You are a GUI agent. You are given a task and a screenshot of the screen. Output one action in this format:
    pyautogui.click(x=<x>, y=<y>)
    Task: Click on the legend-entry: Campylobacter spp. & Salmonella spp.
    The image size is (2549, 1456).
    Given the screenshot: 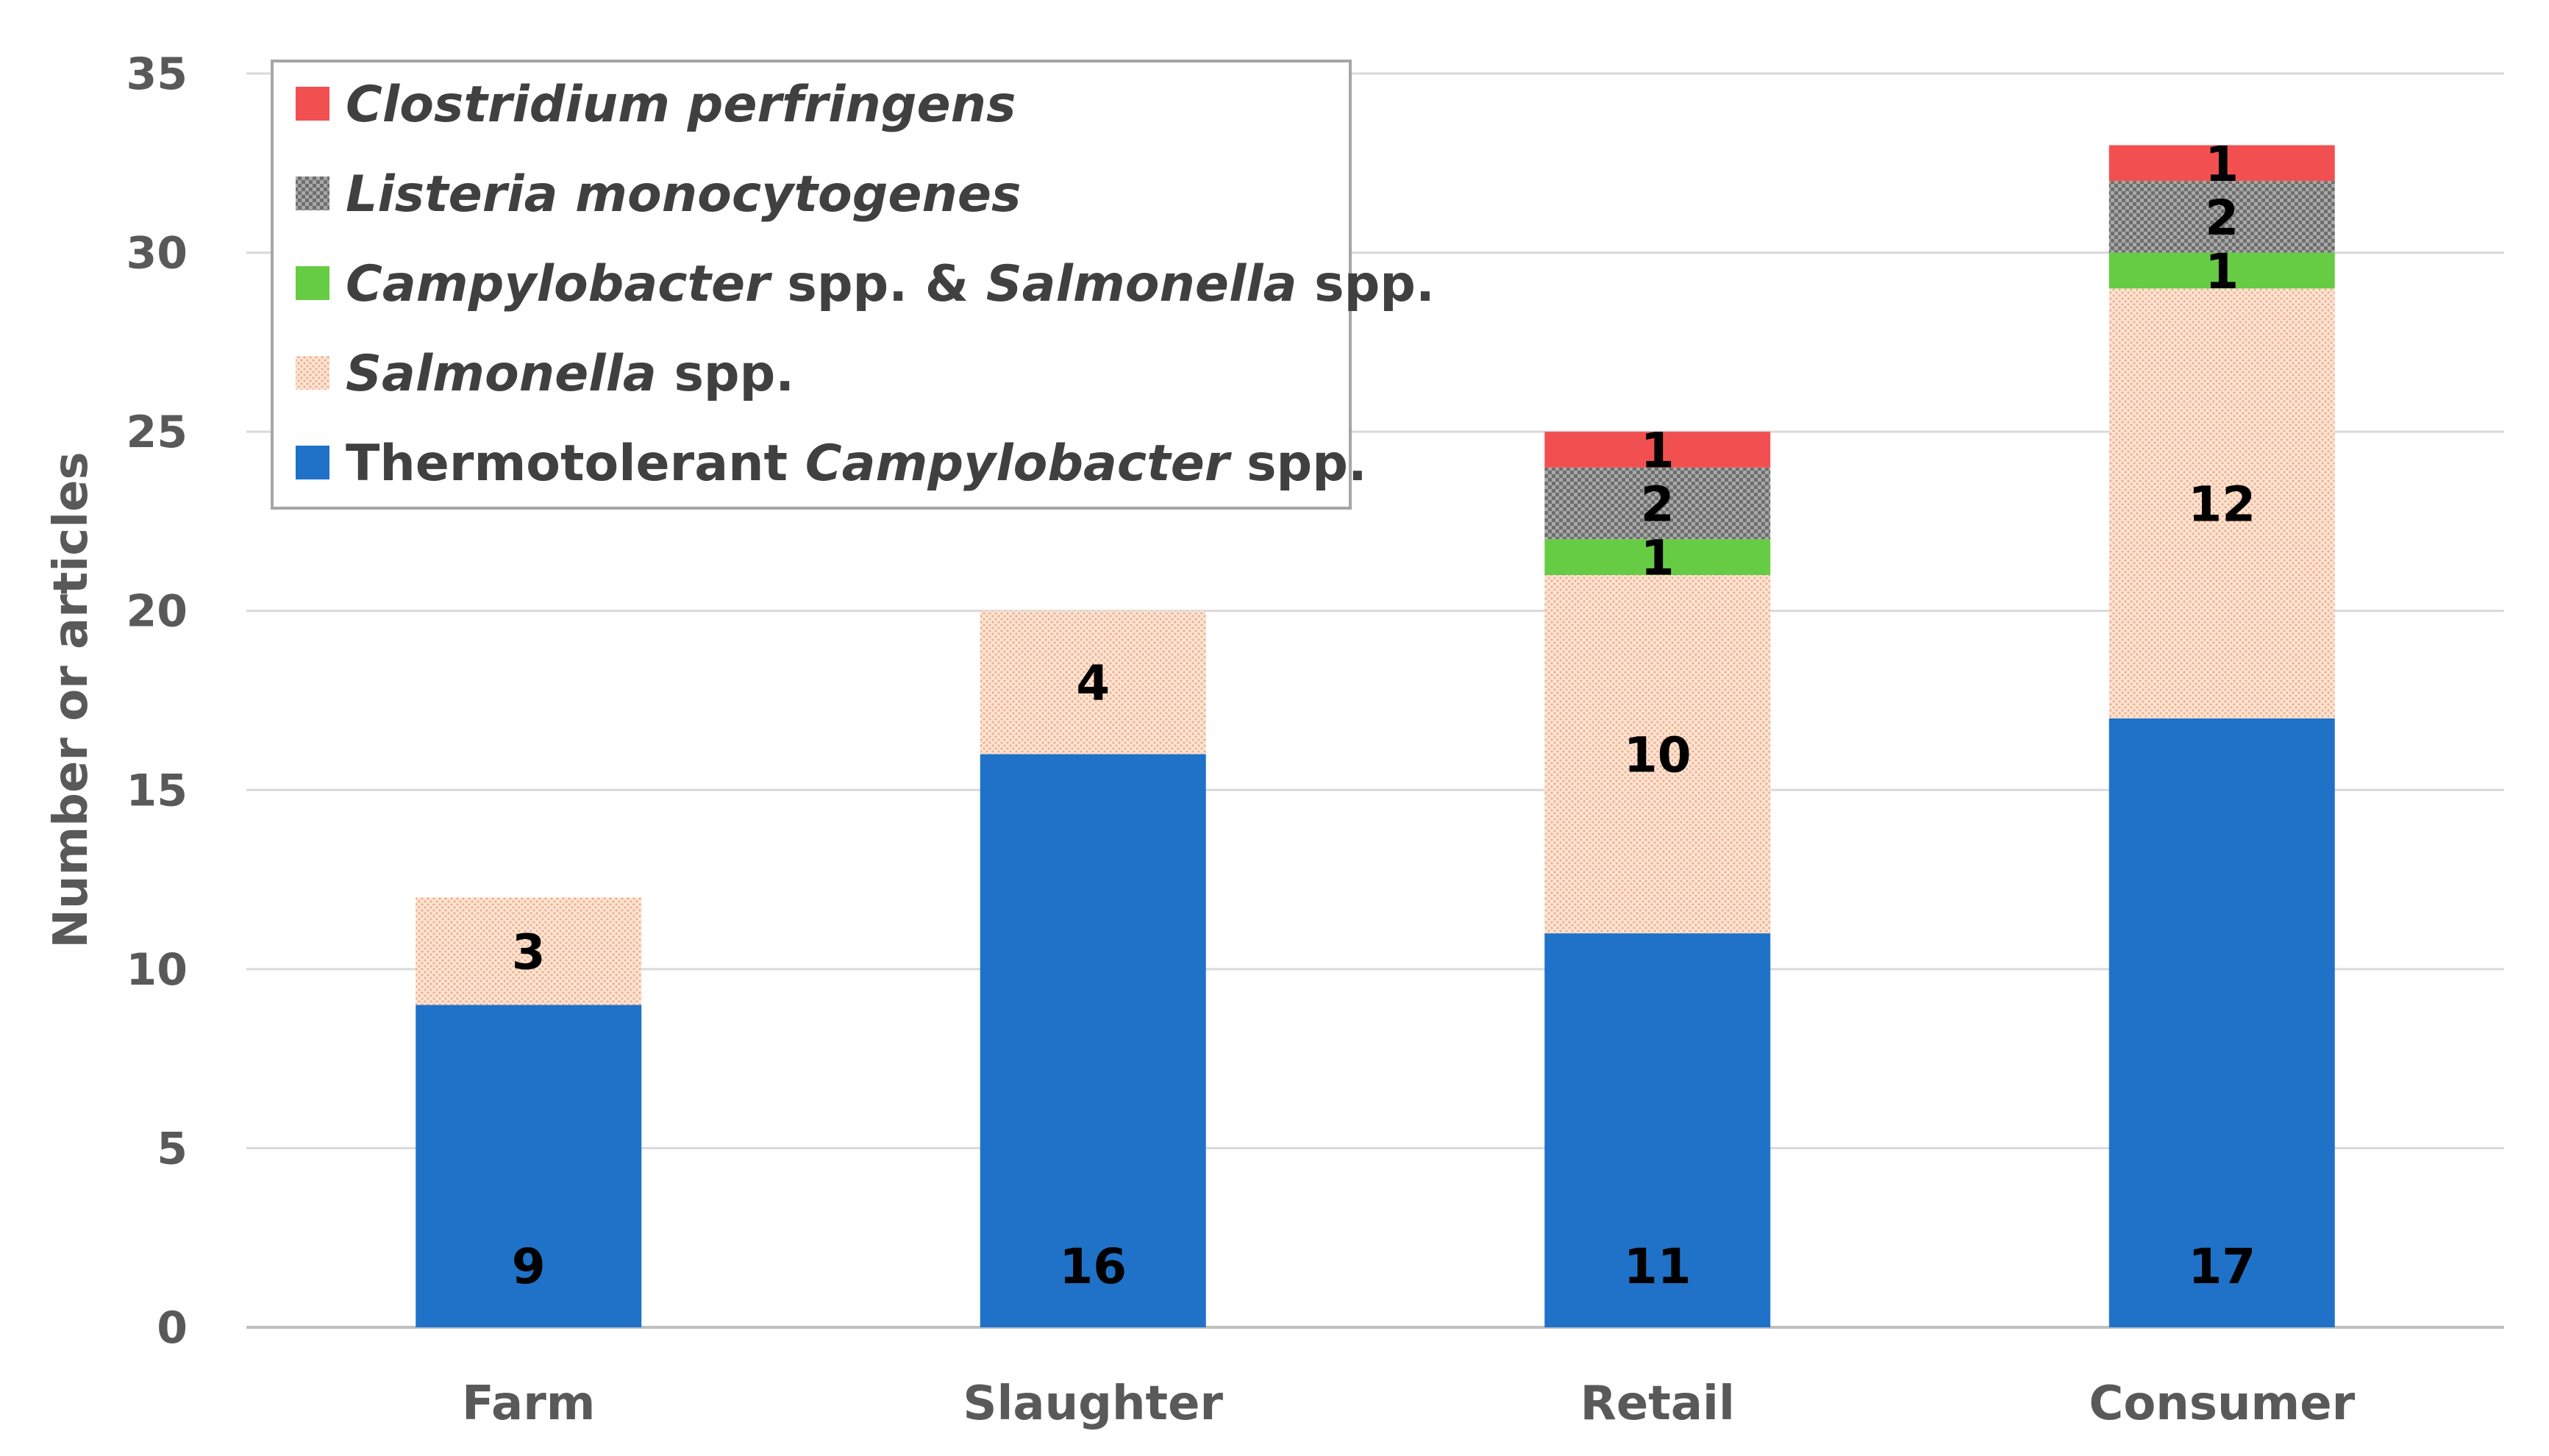 What is the action you would take?
    pyautogui.click(x=890, y=284)
    